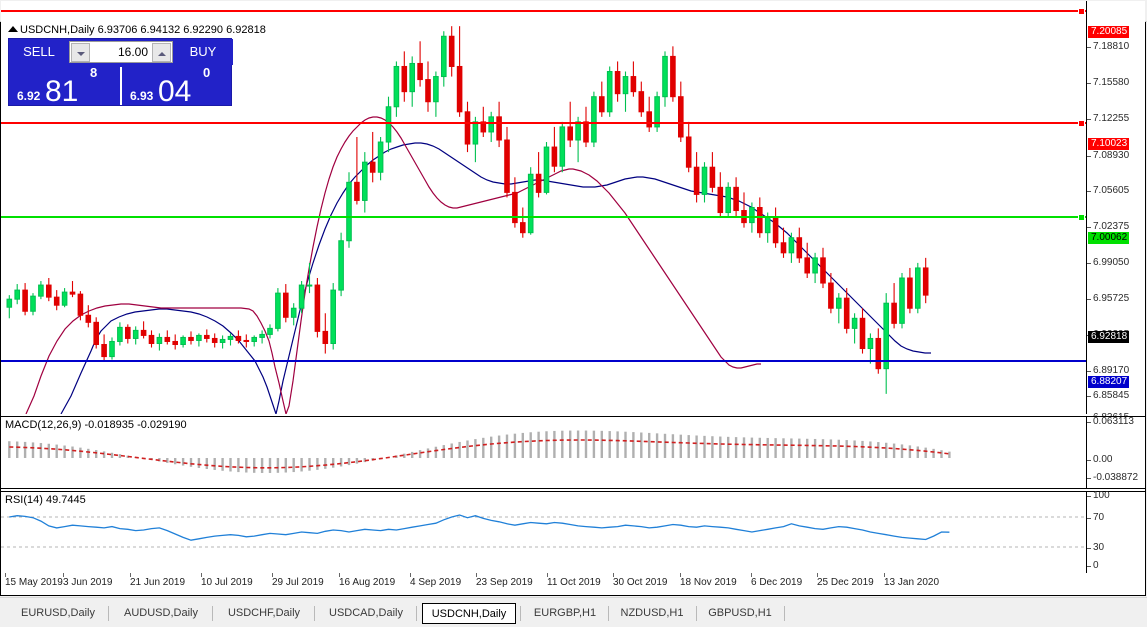 The height and width of the screenshot is (627, 1147). Describe the element at coordinates (469, 613) in the screenshot. I see `chart-tab-usdcnh-daily: USDCNH,Daily` at that location.